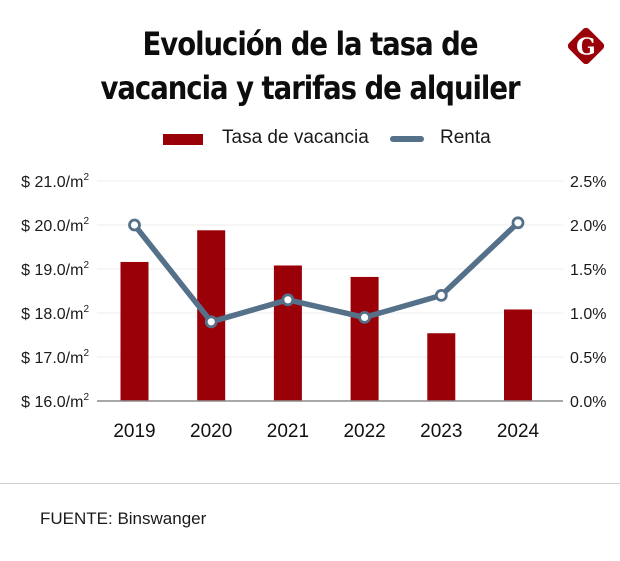  I want to click on chart-legend: Tasa de vacancia Renta, so click(310, 139).